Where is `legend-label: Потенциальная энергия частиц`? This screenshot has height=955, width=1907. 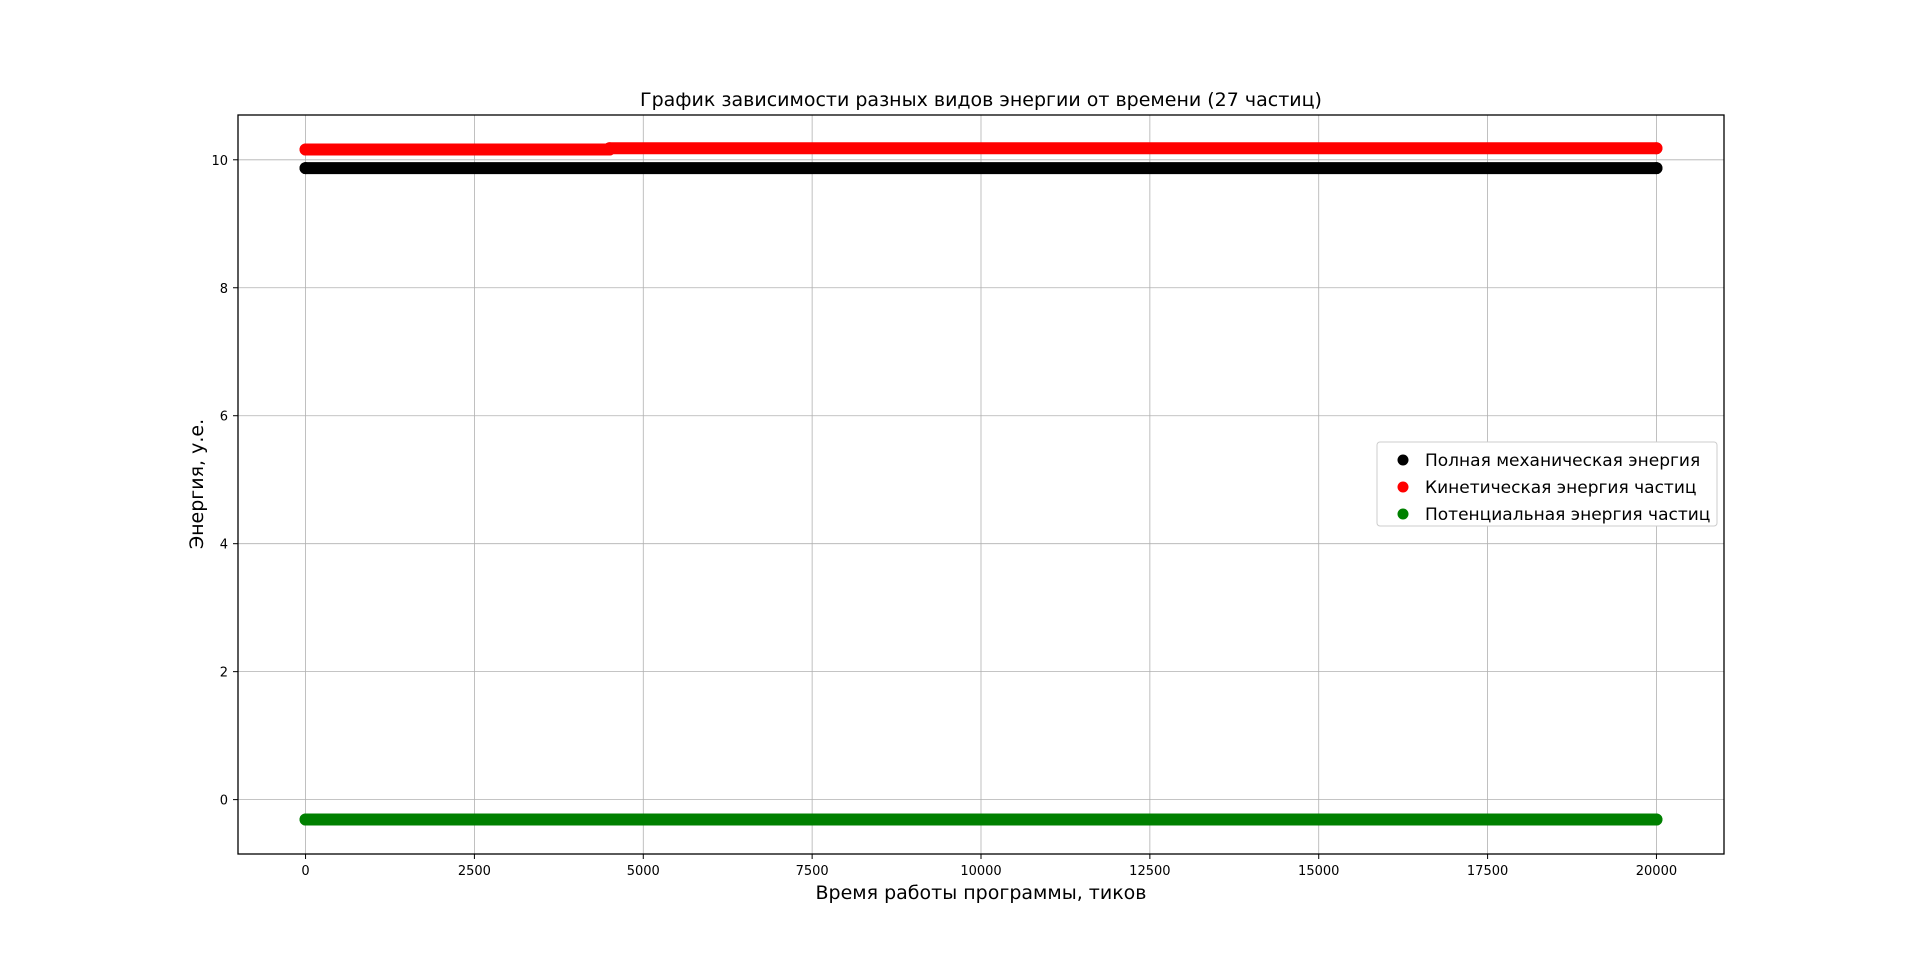
legend-label: Потенциальная энергия частиц is located at coordinates (1567, 515).